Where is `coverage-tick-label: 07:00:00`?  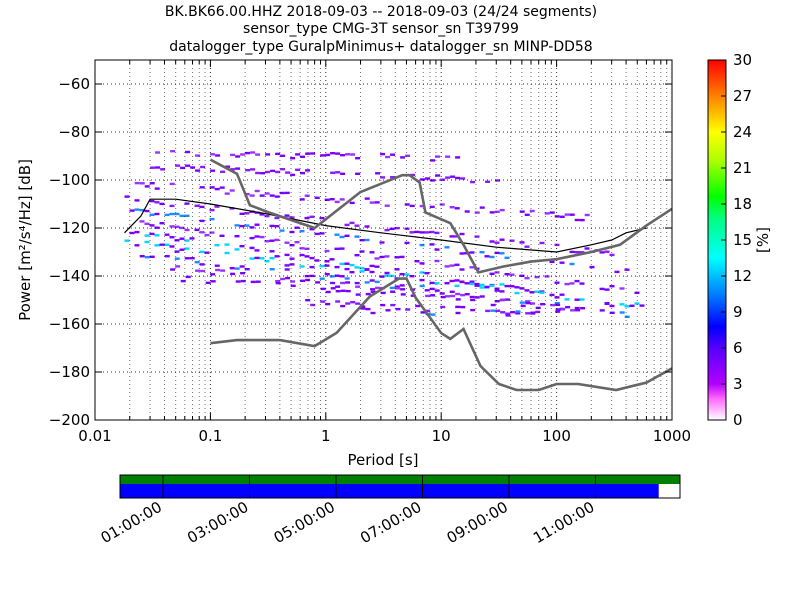 coverage-tick-label: 07:00:00 is located at coordinates (390, 522).